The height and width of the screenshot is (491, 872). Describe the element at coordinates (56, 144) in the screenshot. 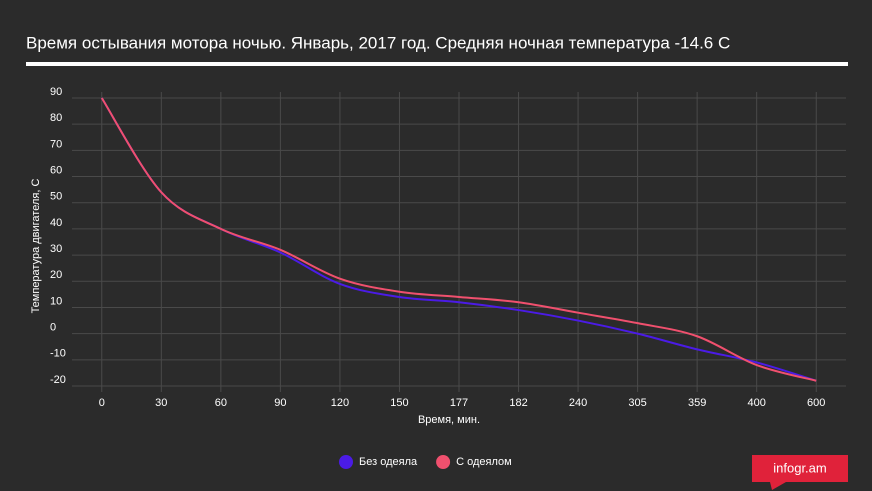

I see `y-tick-label: 70` at that location.